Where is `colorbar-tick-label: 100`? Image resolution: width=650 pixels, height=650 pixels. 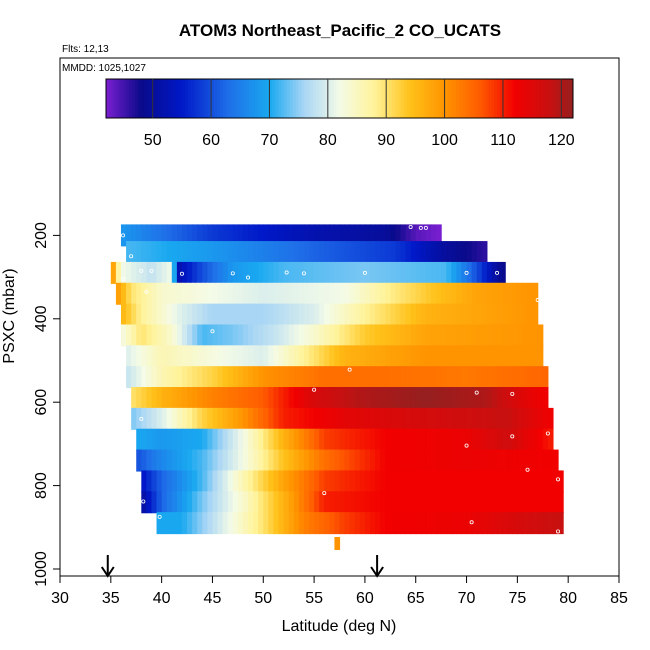 colorbar-tick-label: 100 is located at coordinates (444, 140).